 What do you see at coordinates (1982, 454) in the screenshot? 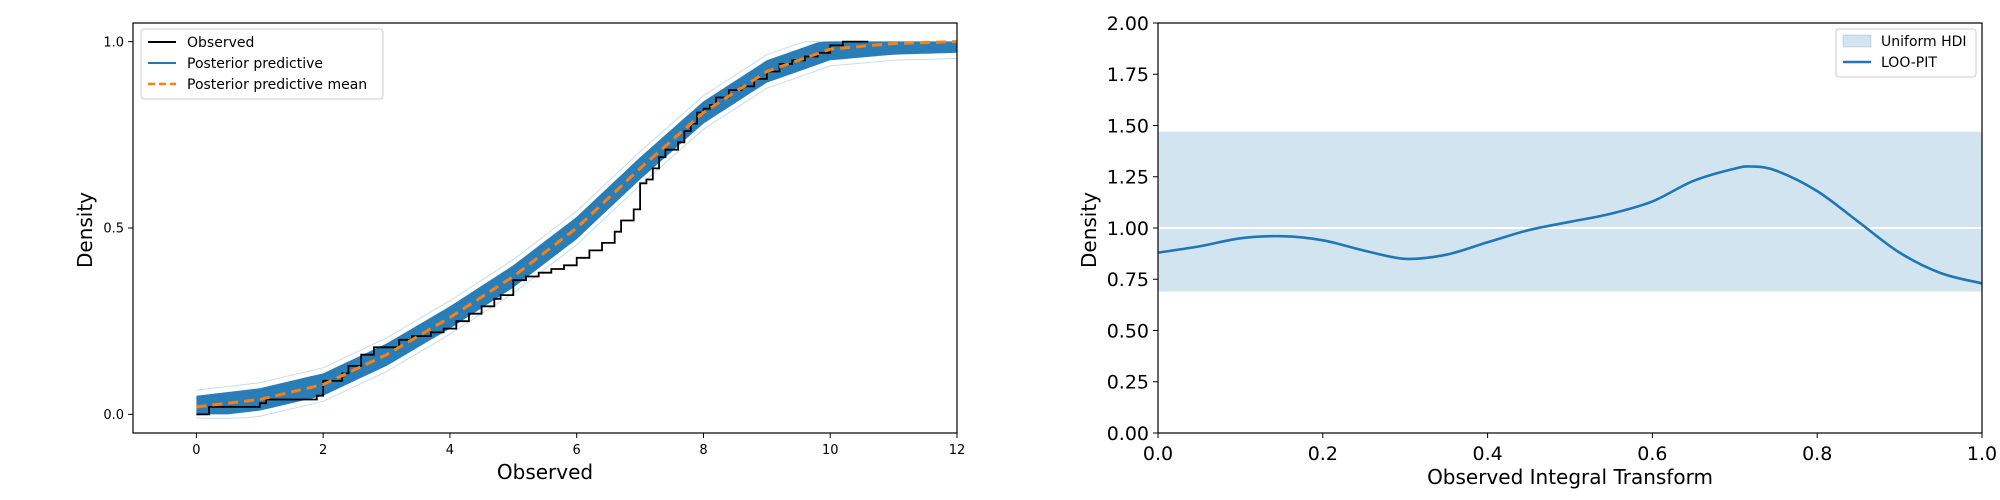
I see `loo-pit-x-tick-label: 1.0` at bounding box center [1982, 454].